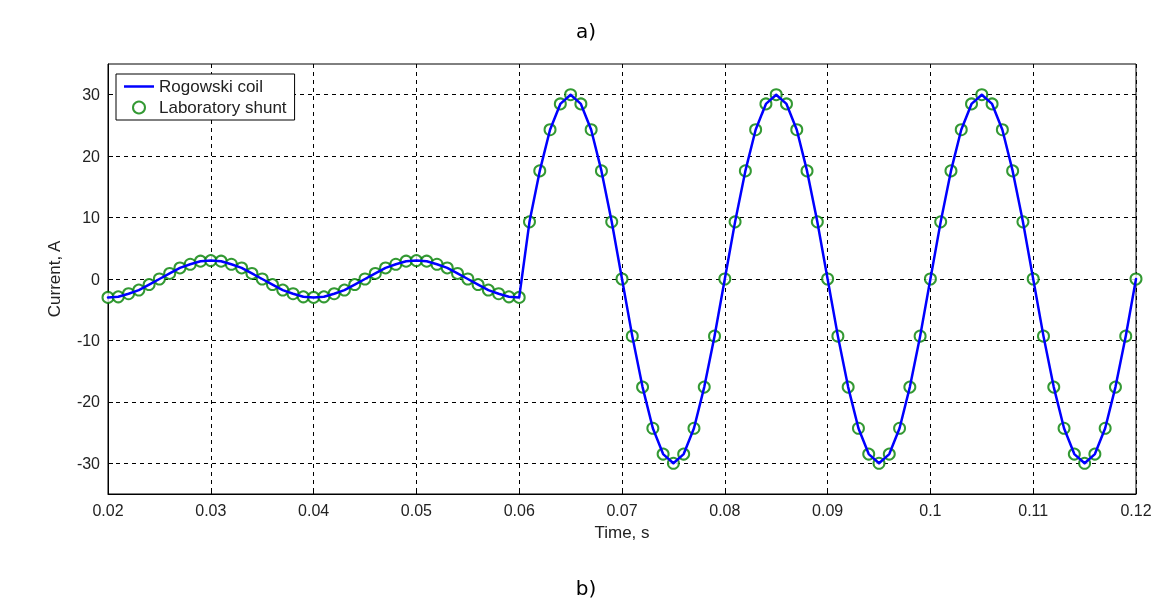 The image size is (1172, 612). I want to click on x-tick-label: 0.04, so click(314, 510).